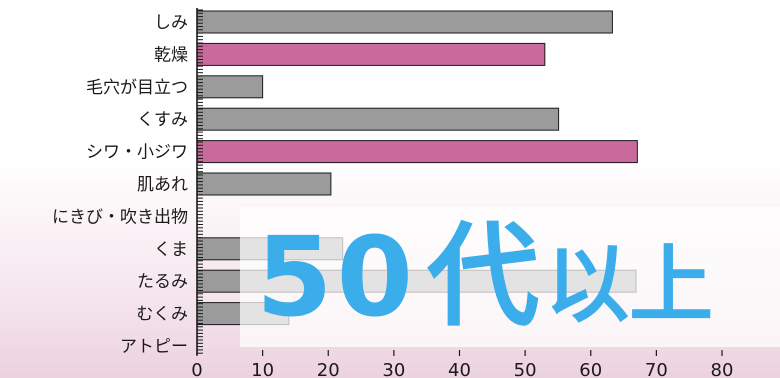 The width and height of the screenshot is (780, 378). What do you see at coordinates (171, 250) in the screenshot?
I see `category-label: くま` at bounding box center [171, 250].